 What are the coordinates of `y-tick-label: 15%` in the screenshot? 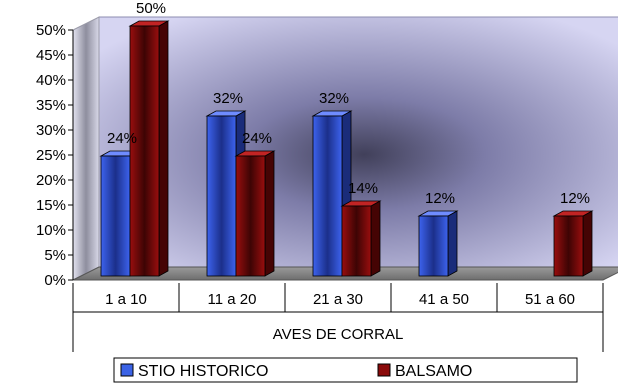 It's located at (51, 205).